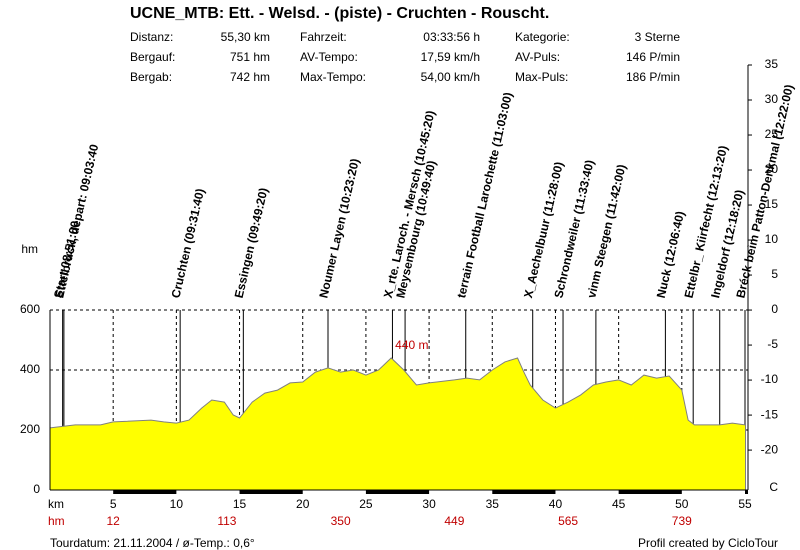 This screenshot has height=550, width=800. I want to click on stat-value: 186 P/min, so click(653, 77).